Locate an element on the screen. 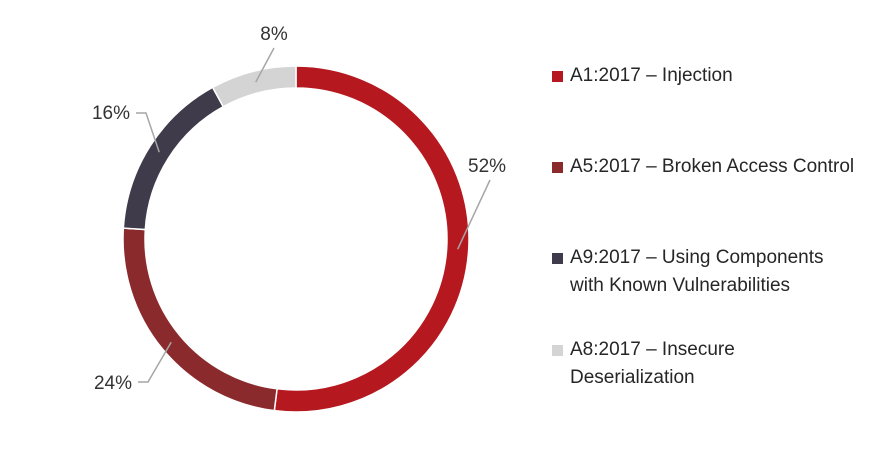  legend-label-line2: with Known Vulnerabilities is located at coordinates (680, 285).